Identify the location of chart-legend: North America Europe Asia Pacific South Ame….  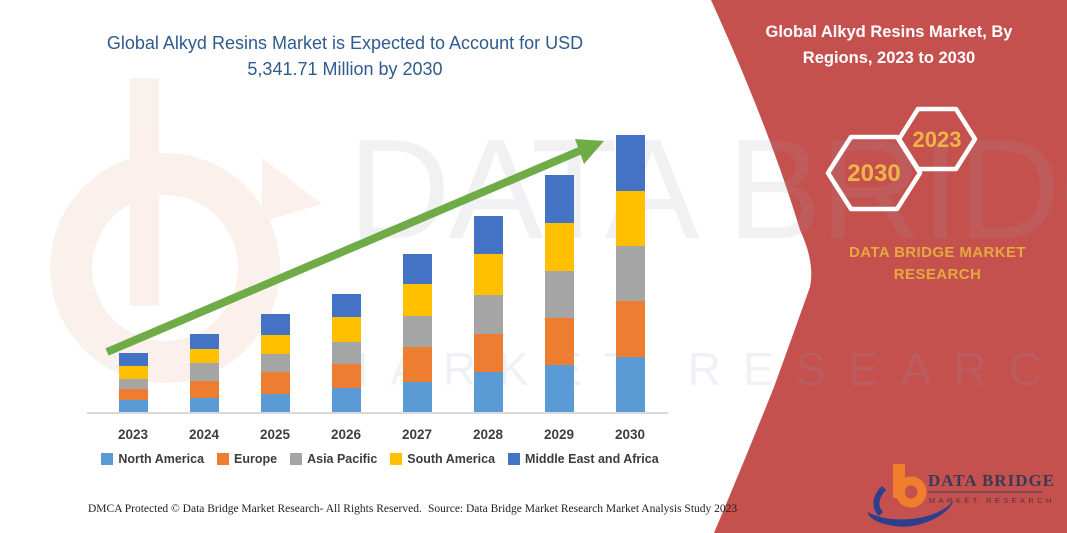
(380, 459).